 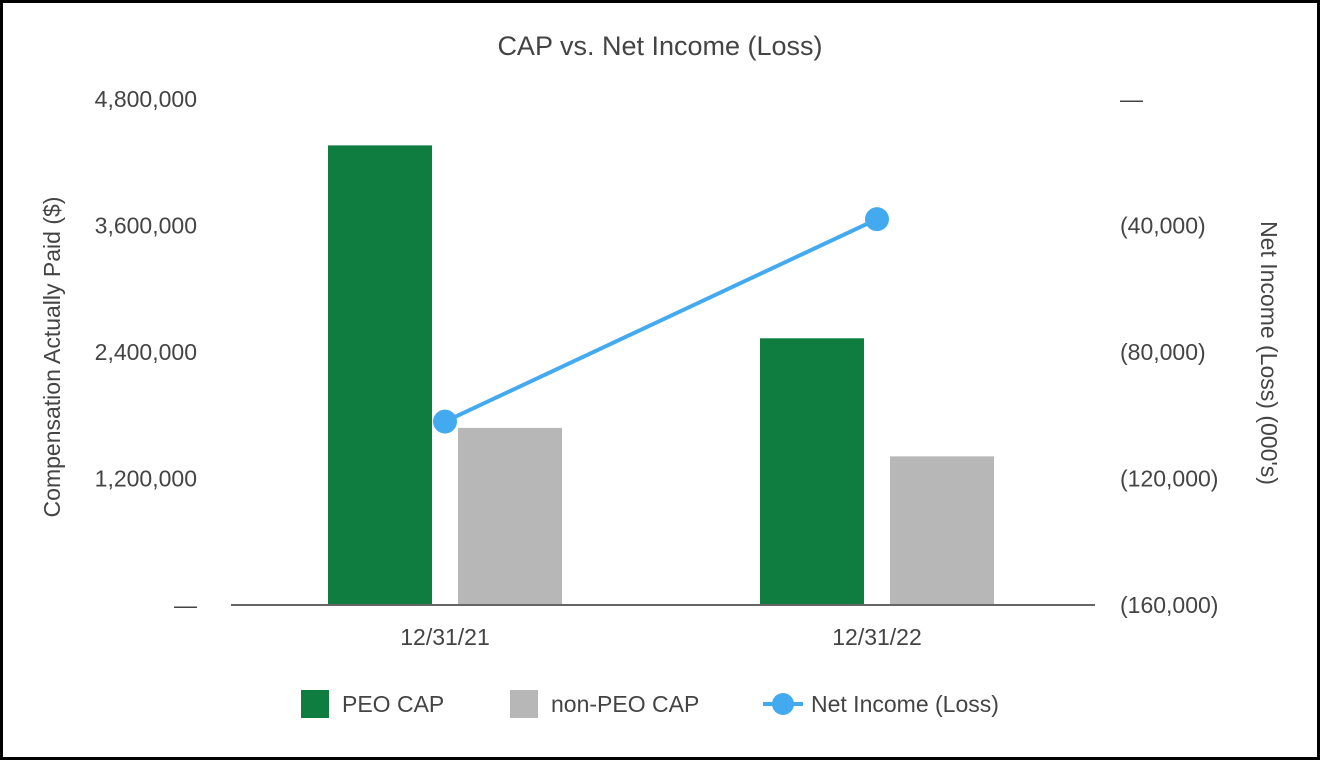 I want to click on legend-label-net-income: Net Income (Loss), so click(x=905, y=704).